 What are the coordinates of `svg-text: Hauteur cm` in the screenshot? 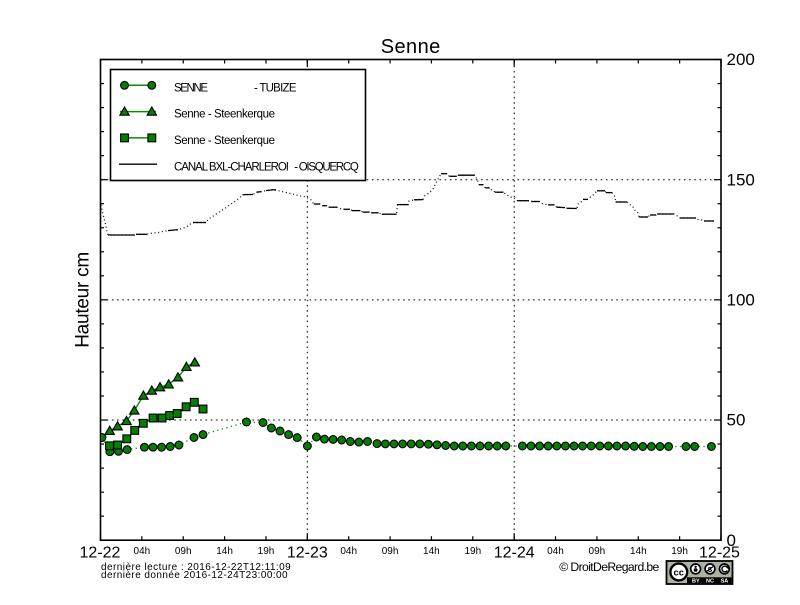 It's located at (82, 300).